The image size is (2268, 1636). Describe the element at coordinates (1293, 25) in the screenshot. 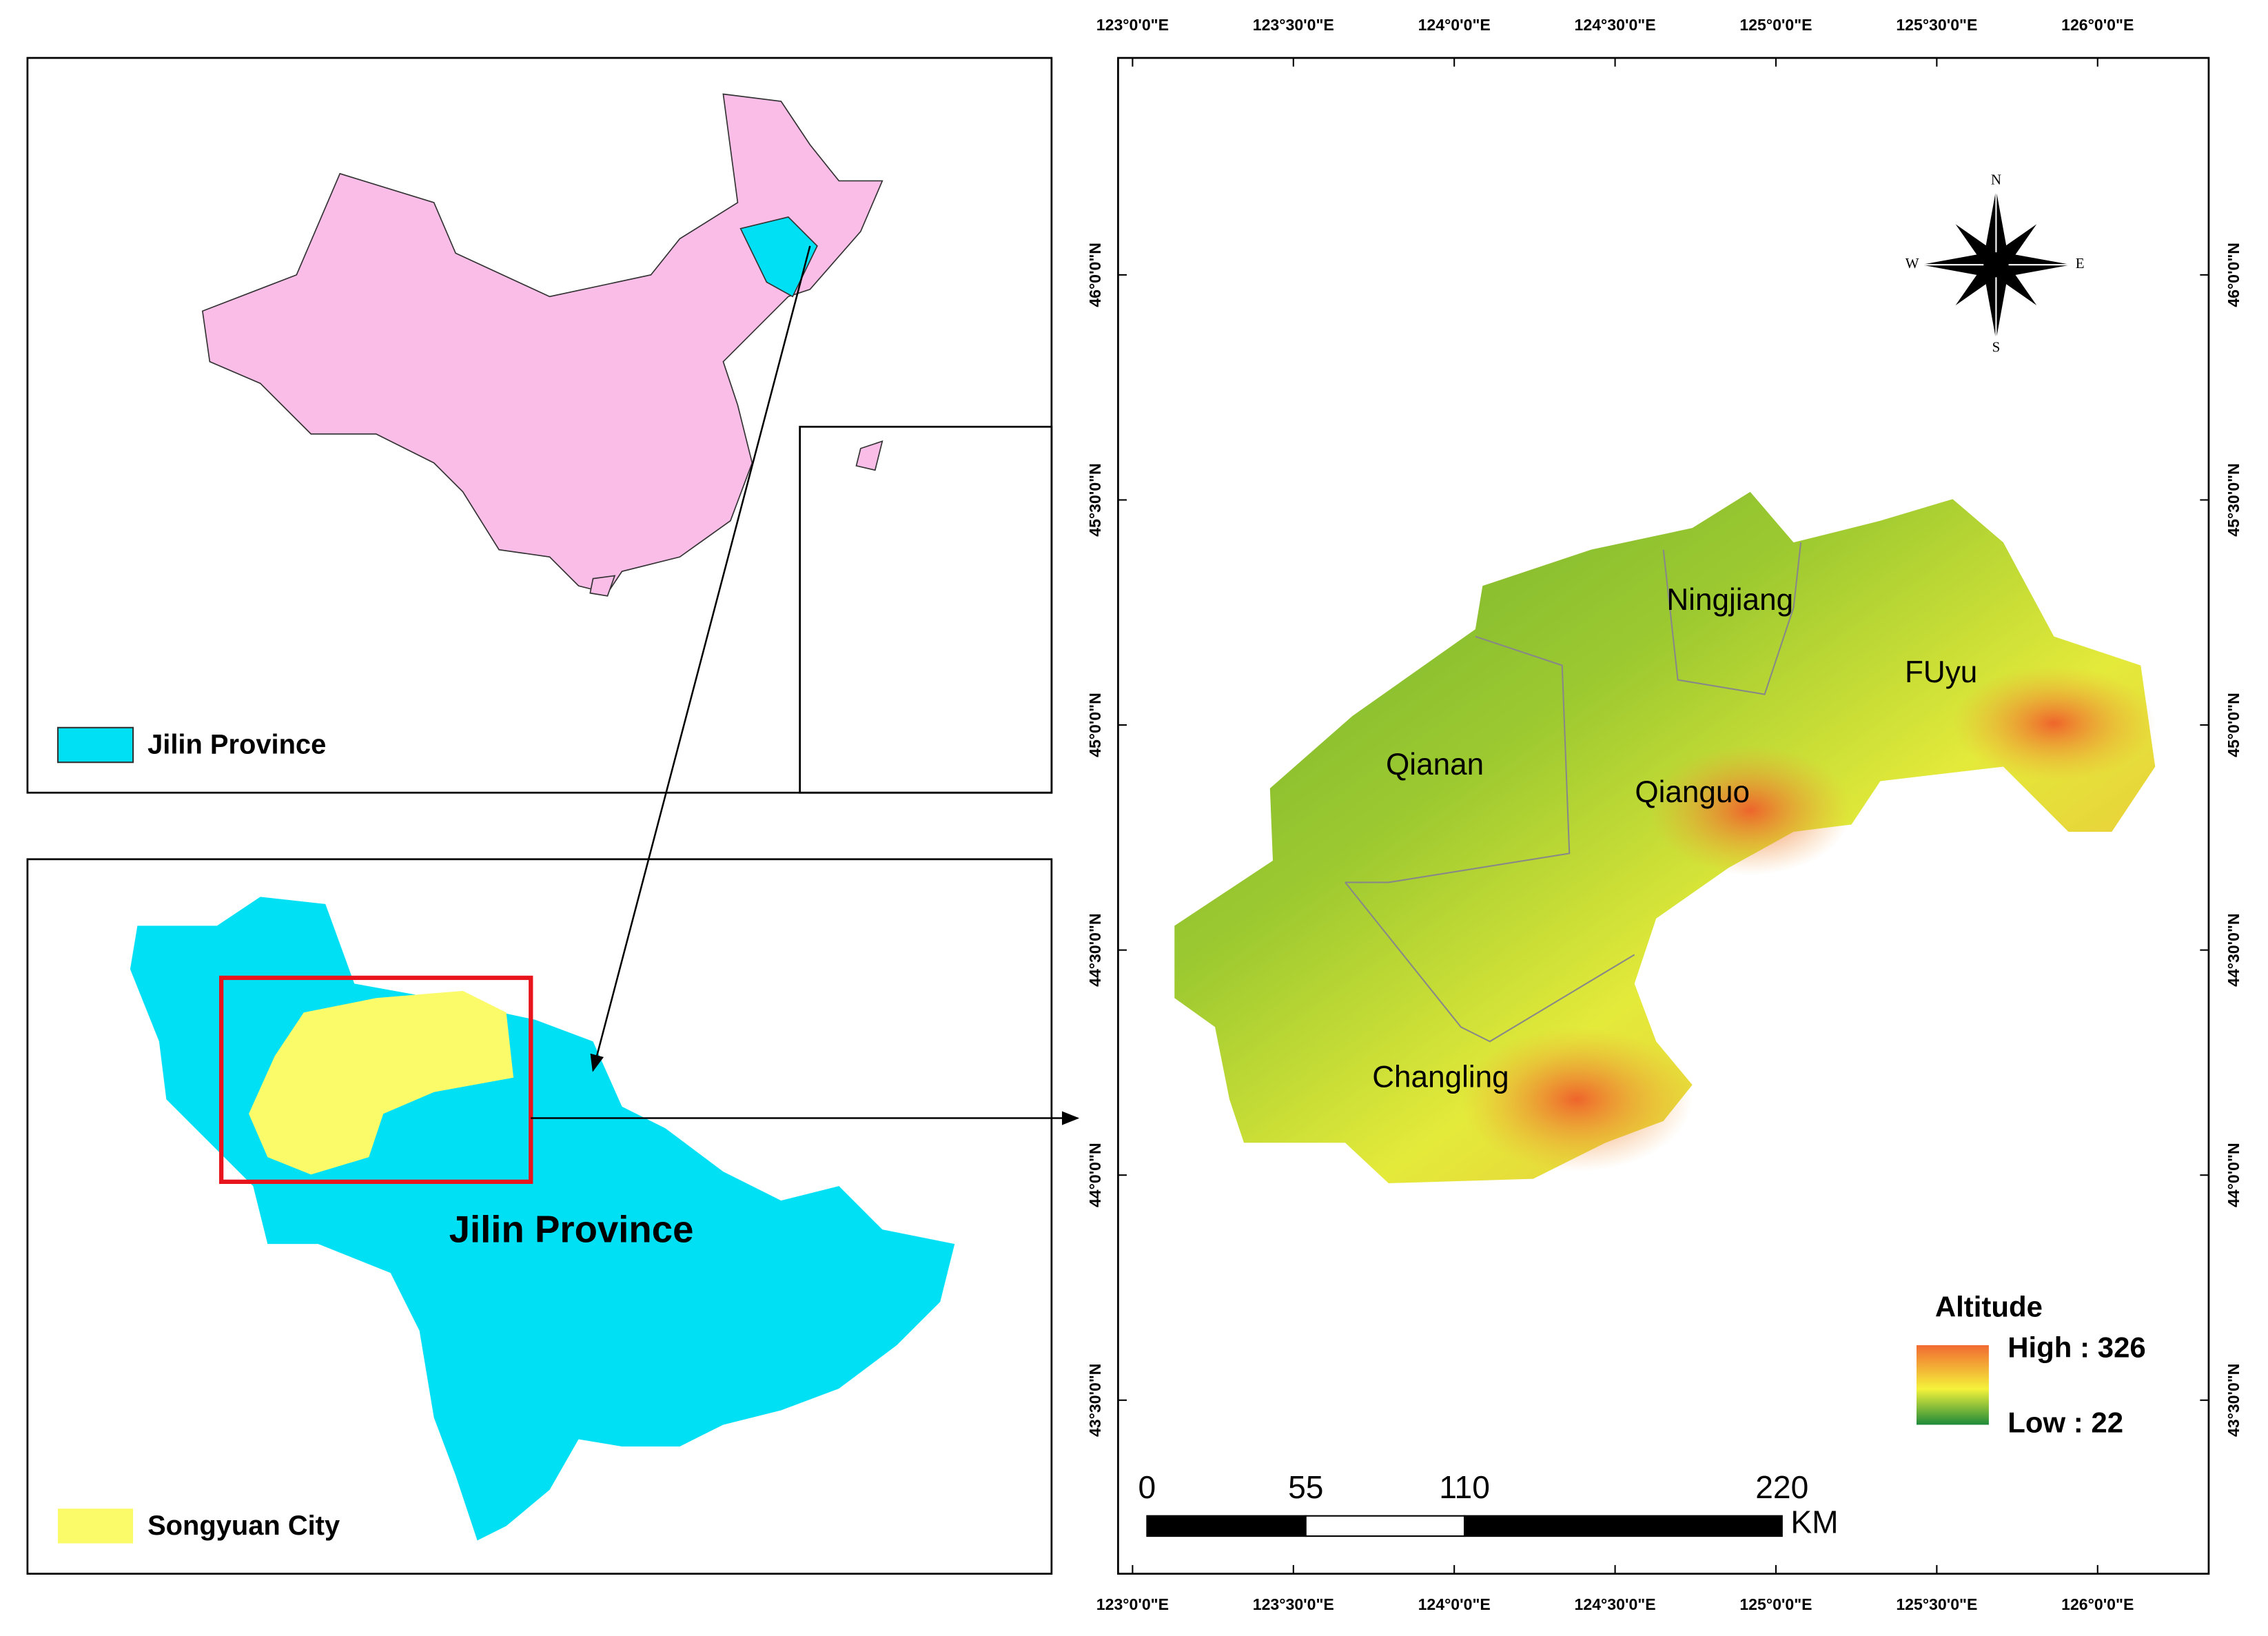

I see `x-label-top: 123°30'0"E` at that location.